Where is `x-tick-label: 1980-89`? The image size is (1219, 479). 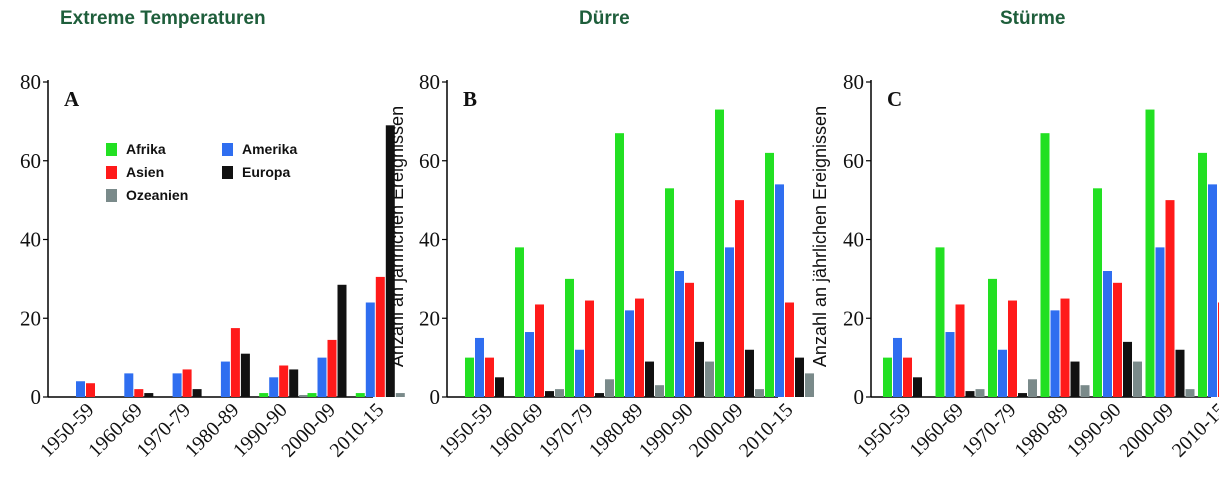
x-tick-label: 1980-89 is located at coordinates (1041, 430).